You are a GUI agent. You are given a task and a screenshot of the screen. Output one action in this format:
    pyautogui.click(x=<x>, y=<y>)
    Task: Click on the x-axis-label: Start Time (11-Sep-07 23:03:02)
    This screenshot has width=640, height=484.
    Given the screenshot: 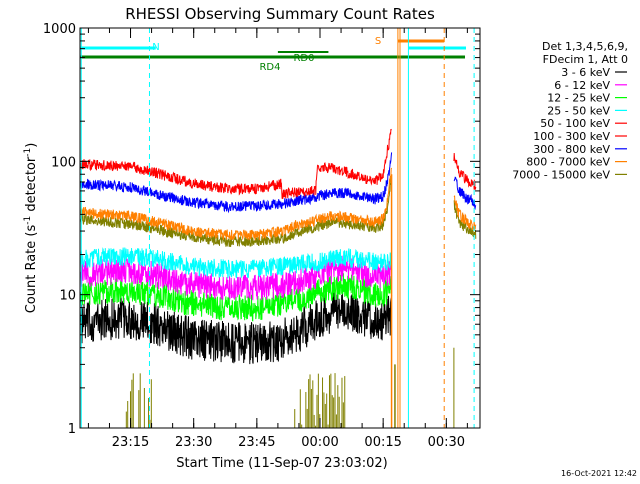 What is the action you would take?
    pyautogui.click(x=281, y=463)
    